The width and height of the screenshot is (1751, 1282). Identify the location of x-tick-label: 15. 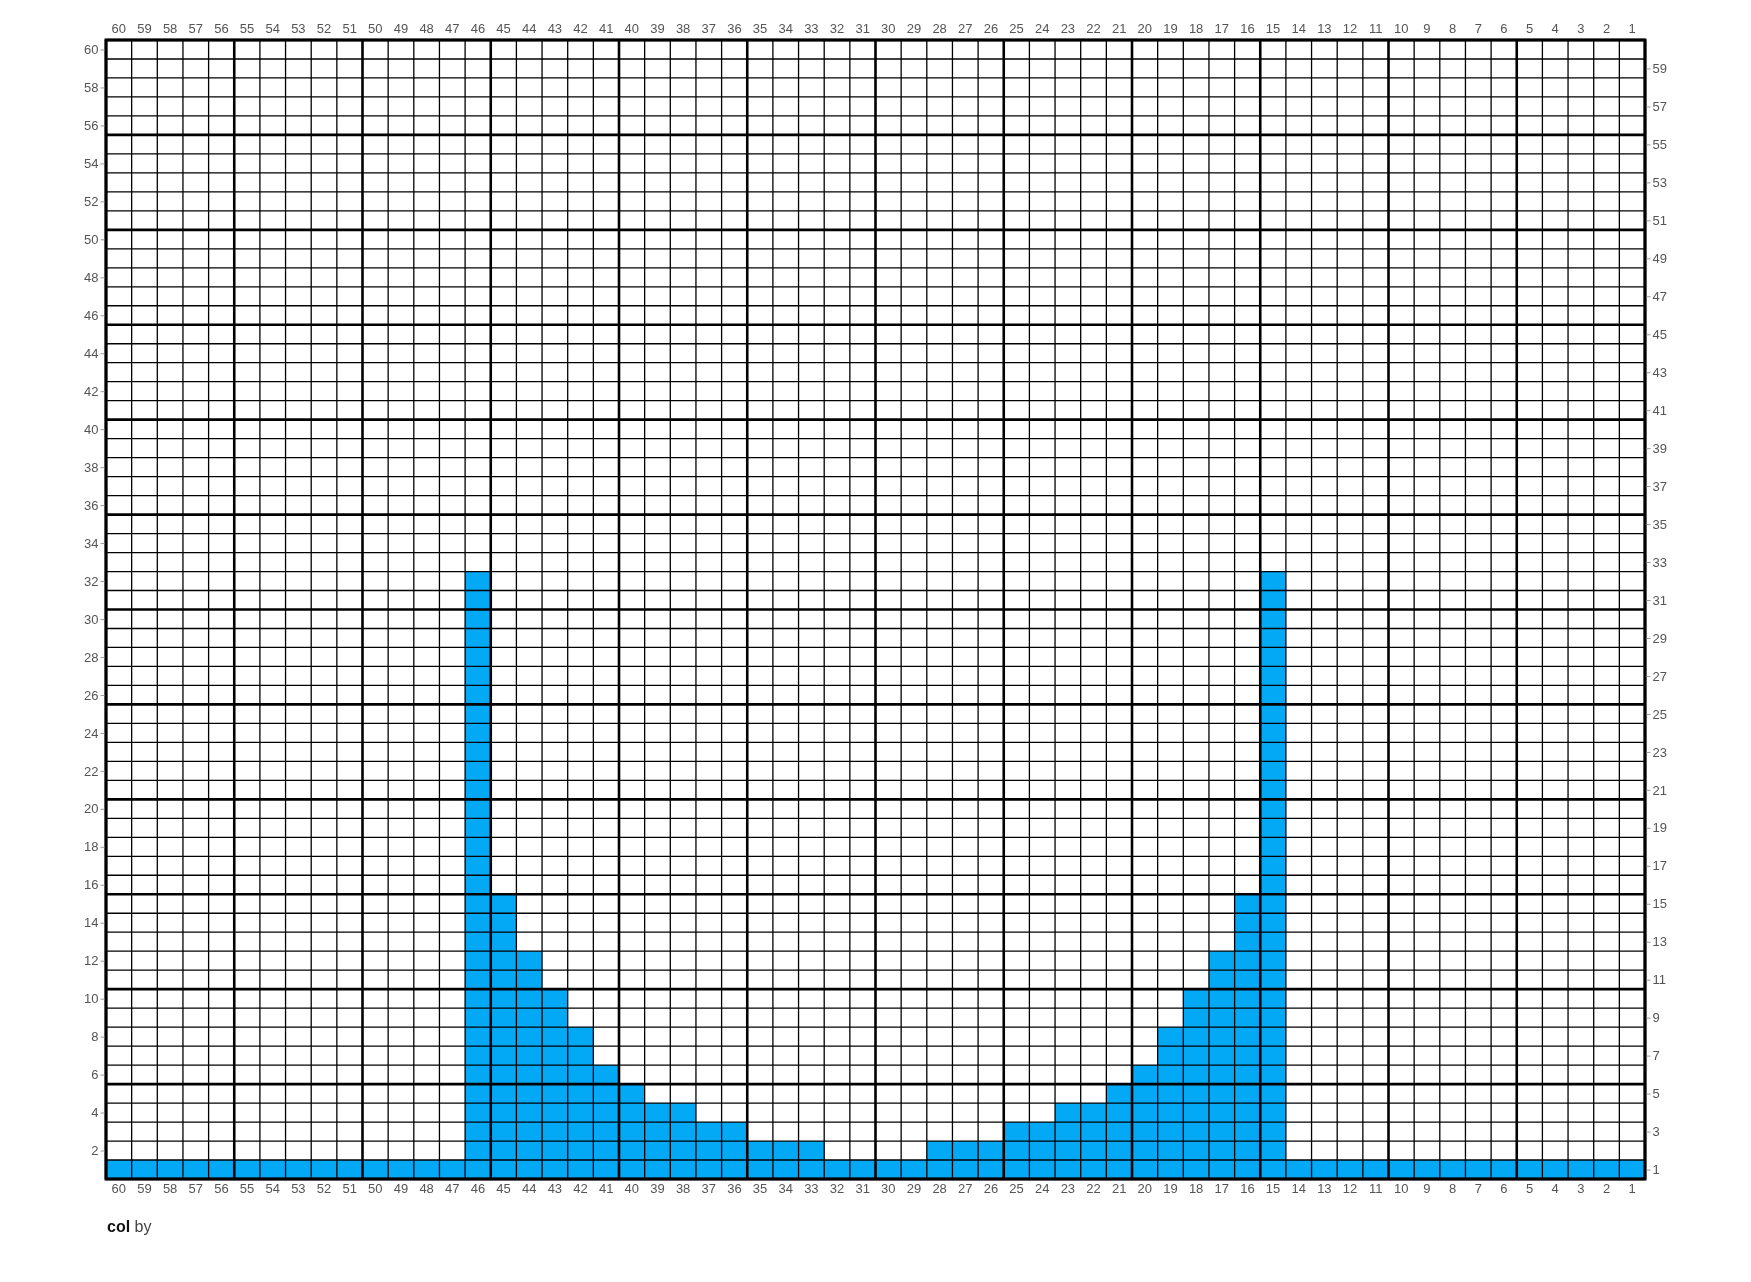
(1273, 1189).